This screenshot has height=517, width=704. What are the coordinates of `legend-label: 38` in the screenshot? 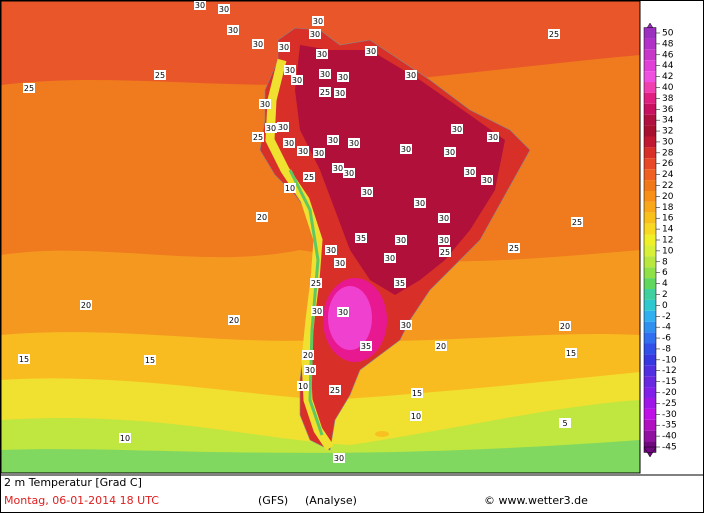 It's located at (668, 99).